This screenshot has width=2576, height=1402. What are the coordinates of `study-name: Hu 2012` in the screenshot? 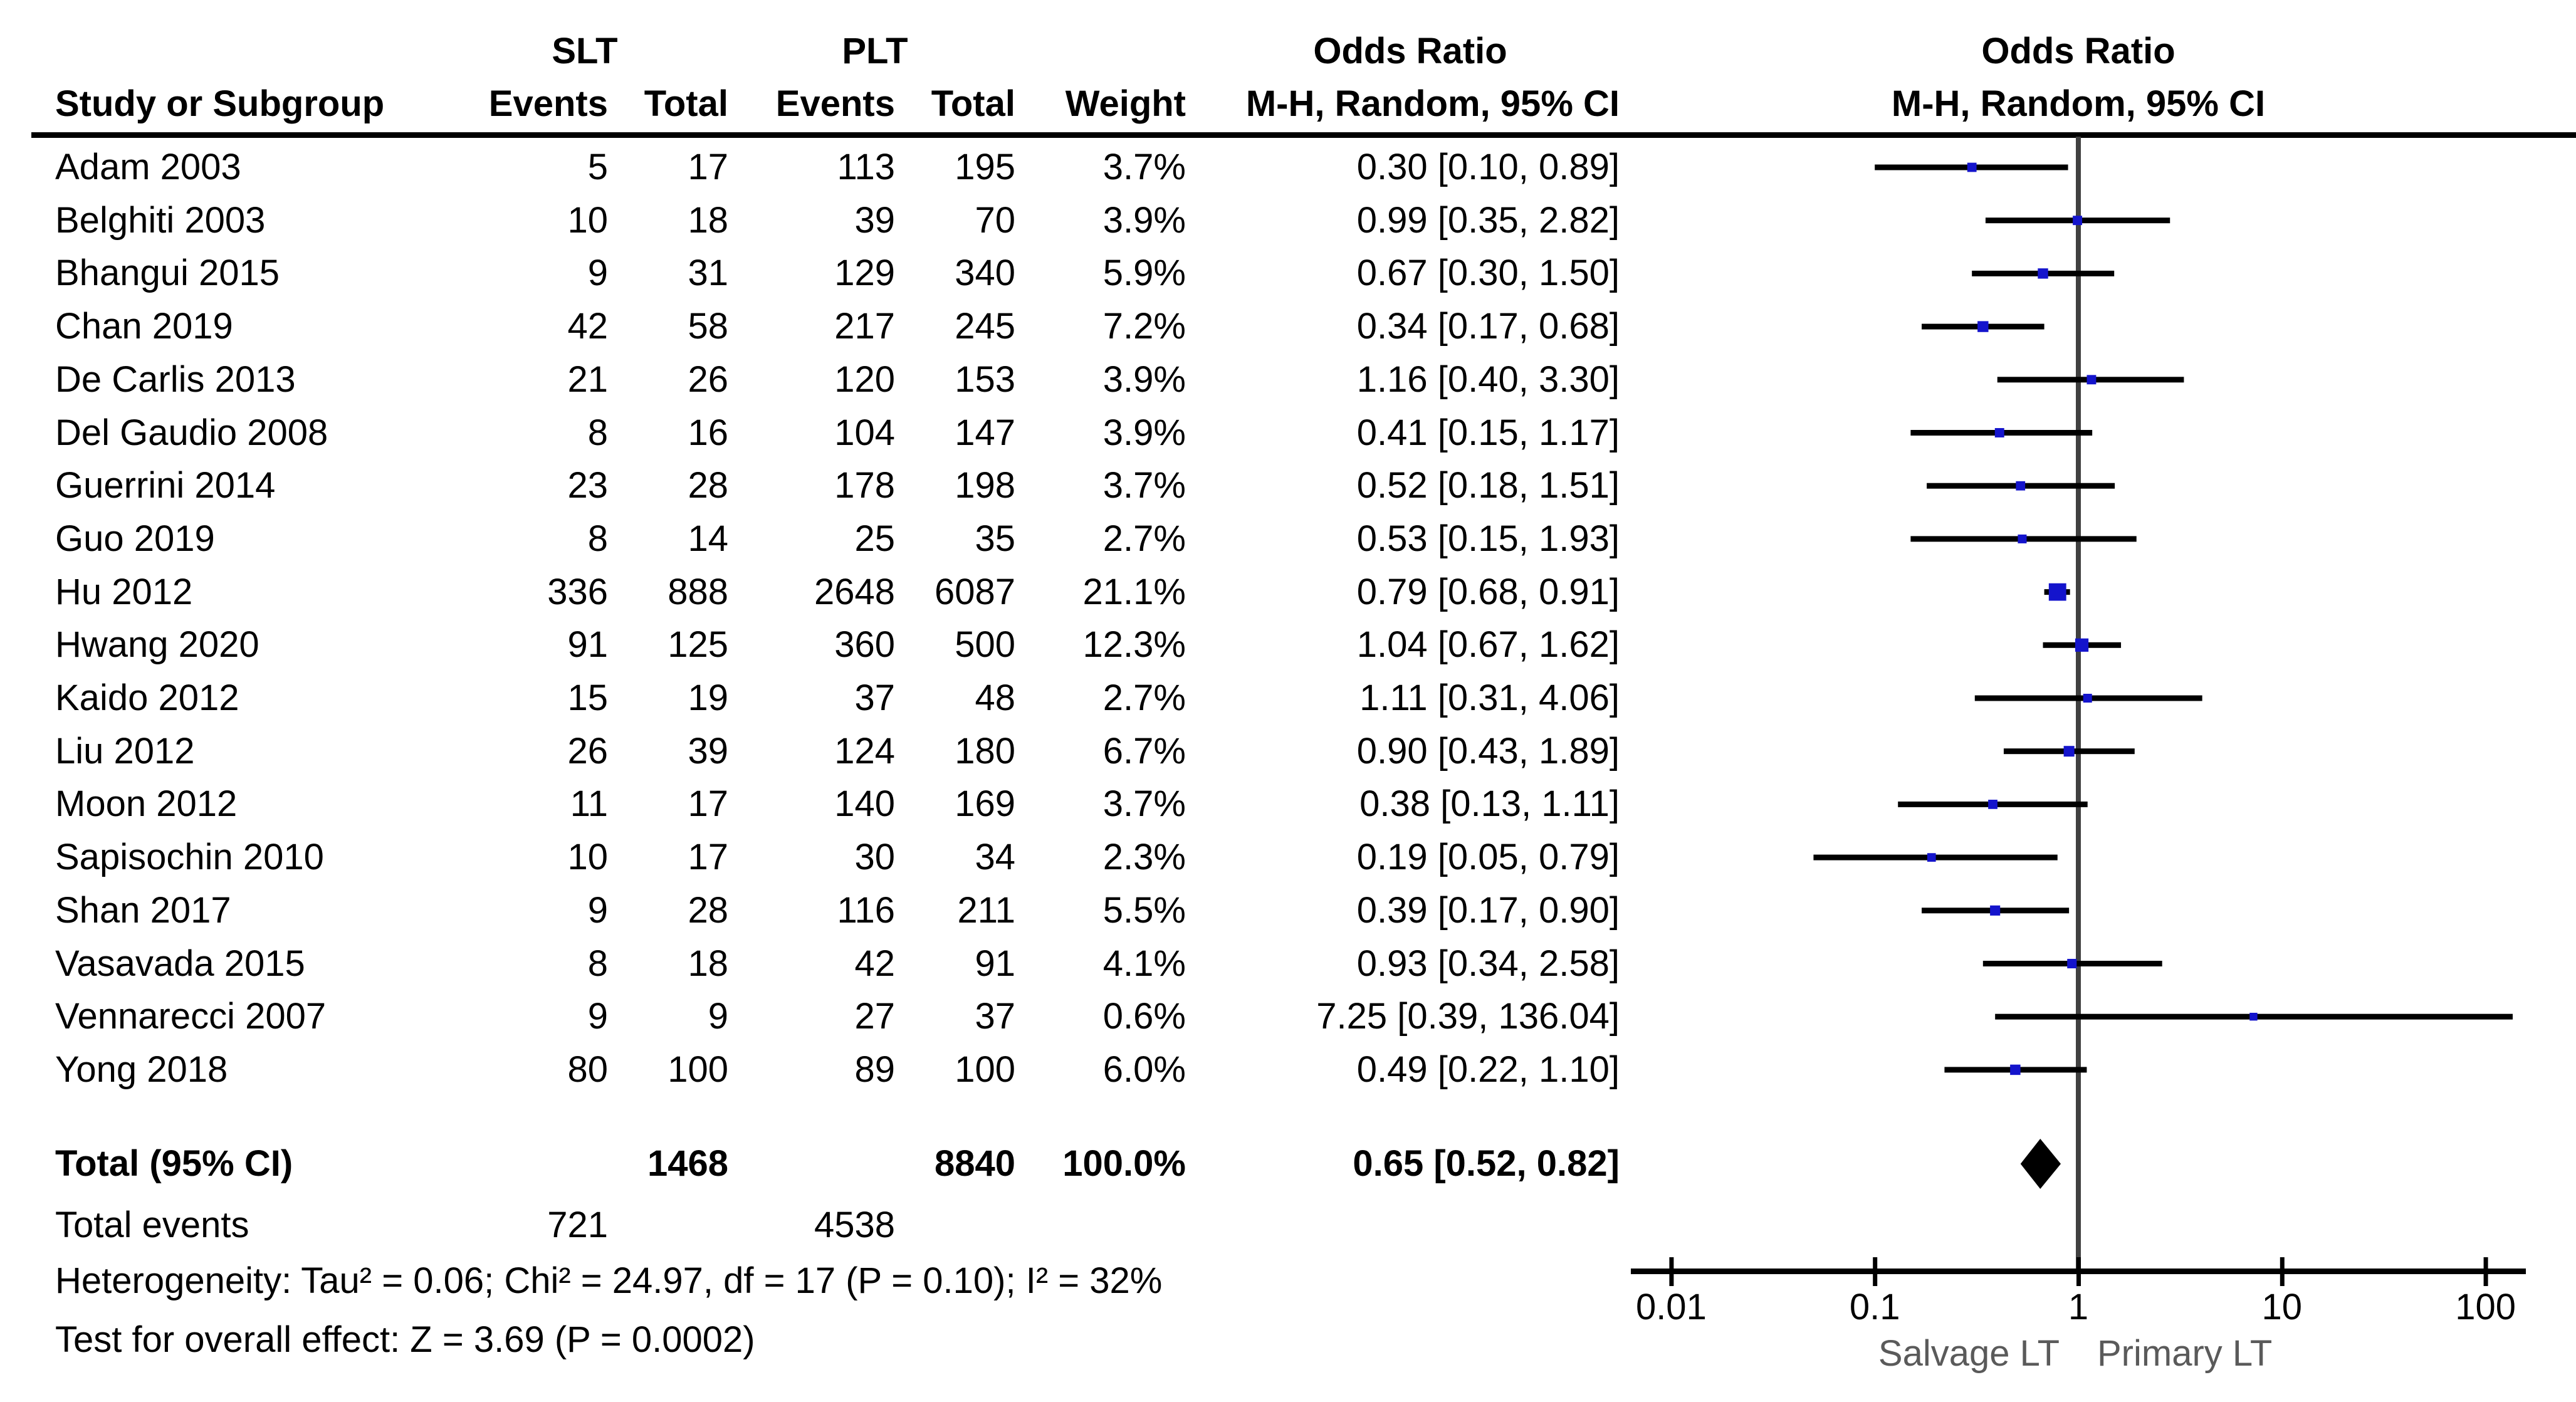 It's located at (124, 591).